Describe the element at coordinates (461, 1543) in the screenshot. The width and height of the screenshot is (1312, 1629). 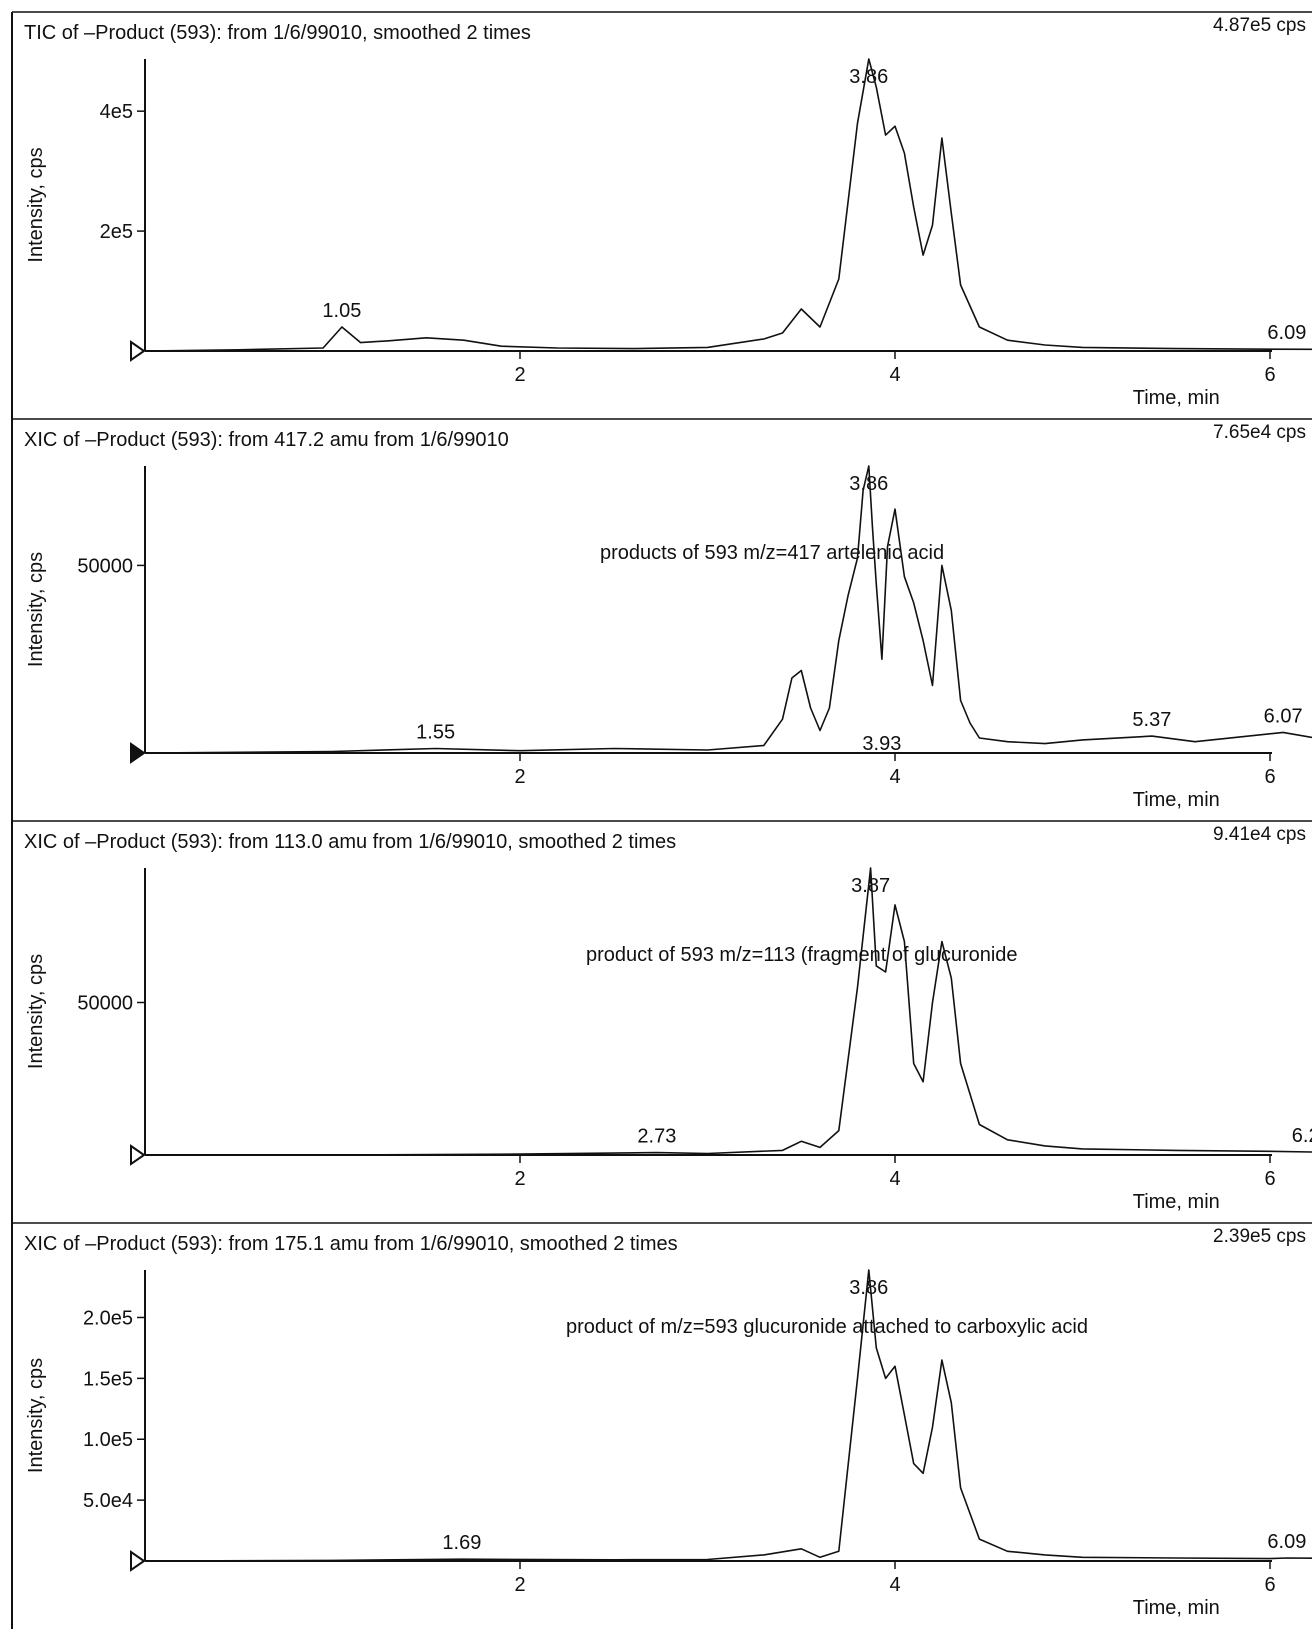
I see `panel4-peak-label: 1.69` at that location.